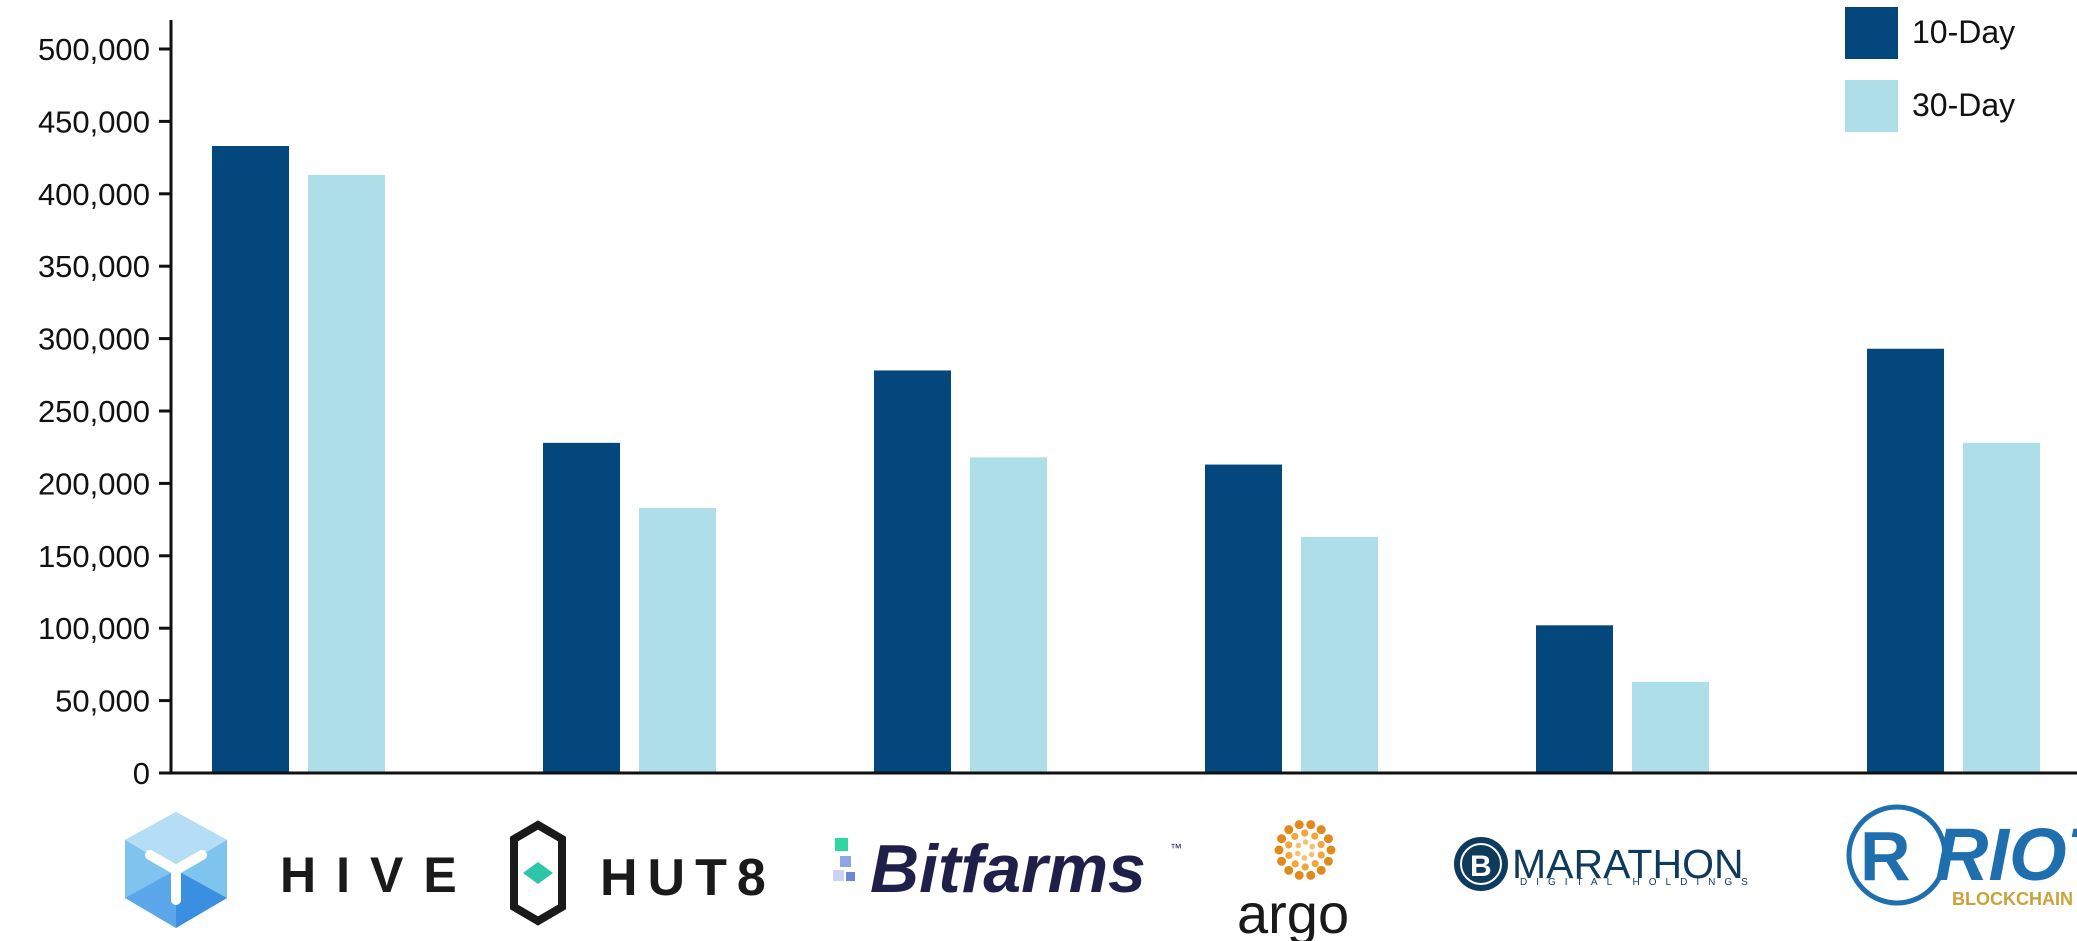 This screenshot has width=2077, height=941. Describe the element at coordinates (1339, 654) in the screenshot. I see `bar-30-day-argo` at that location.